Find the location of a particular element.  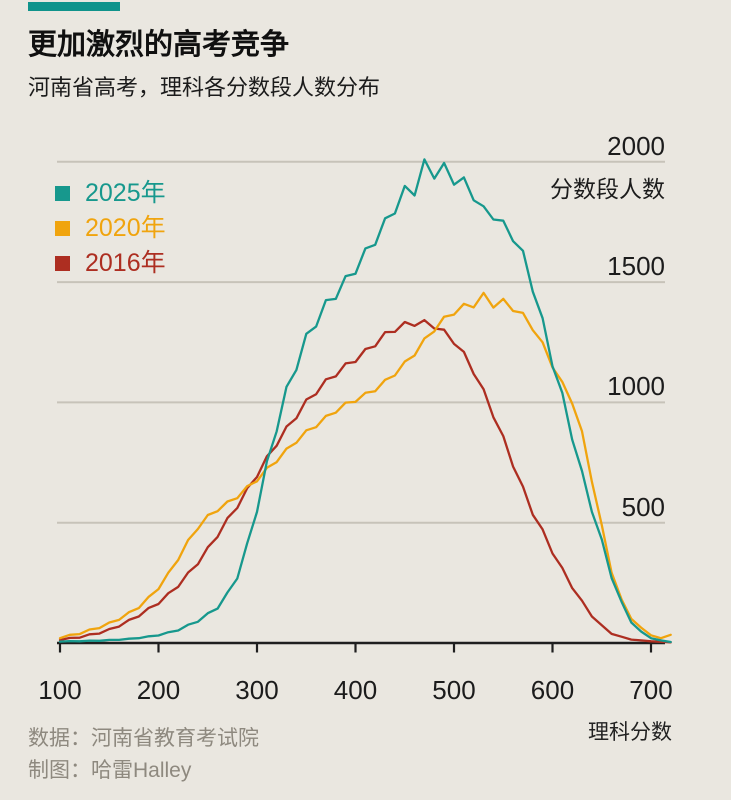

y-axis-unit-label: 分数段人数 is located at coordinates (607, 189).